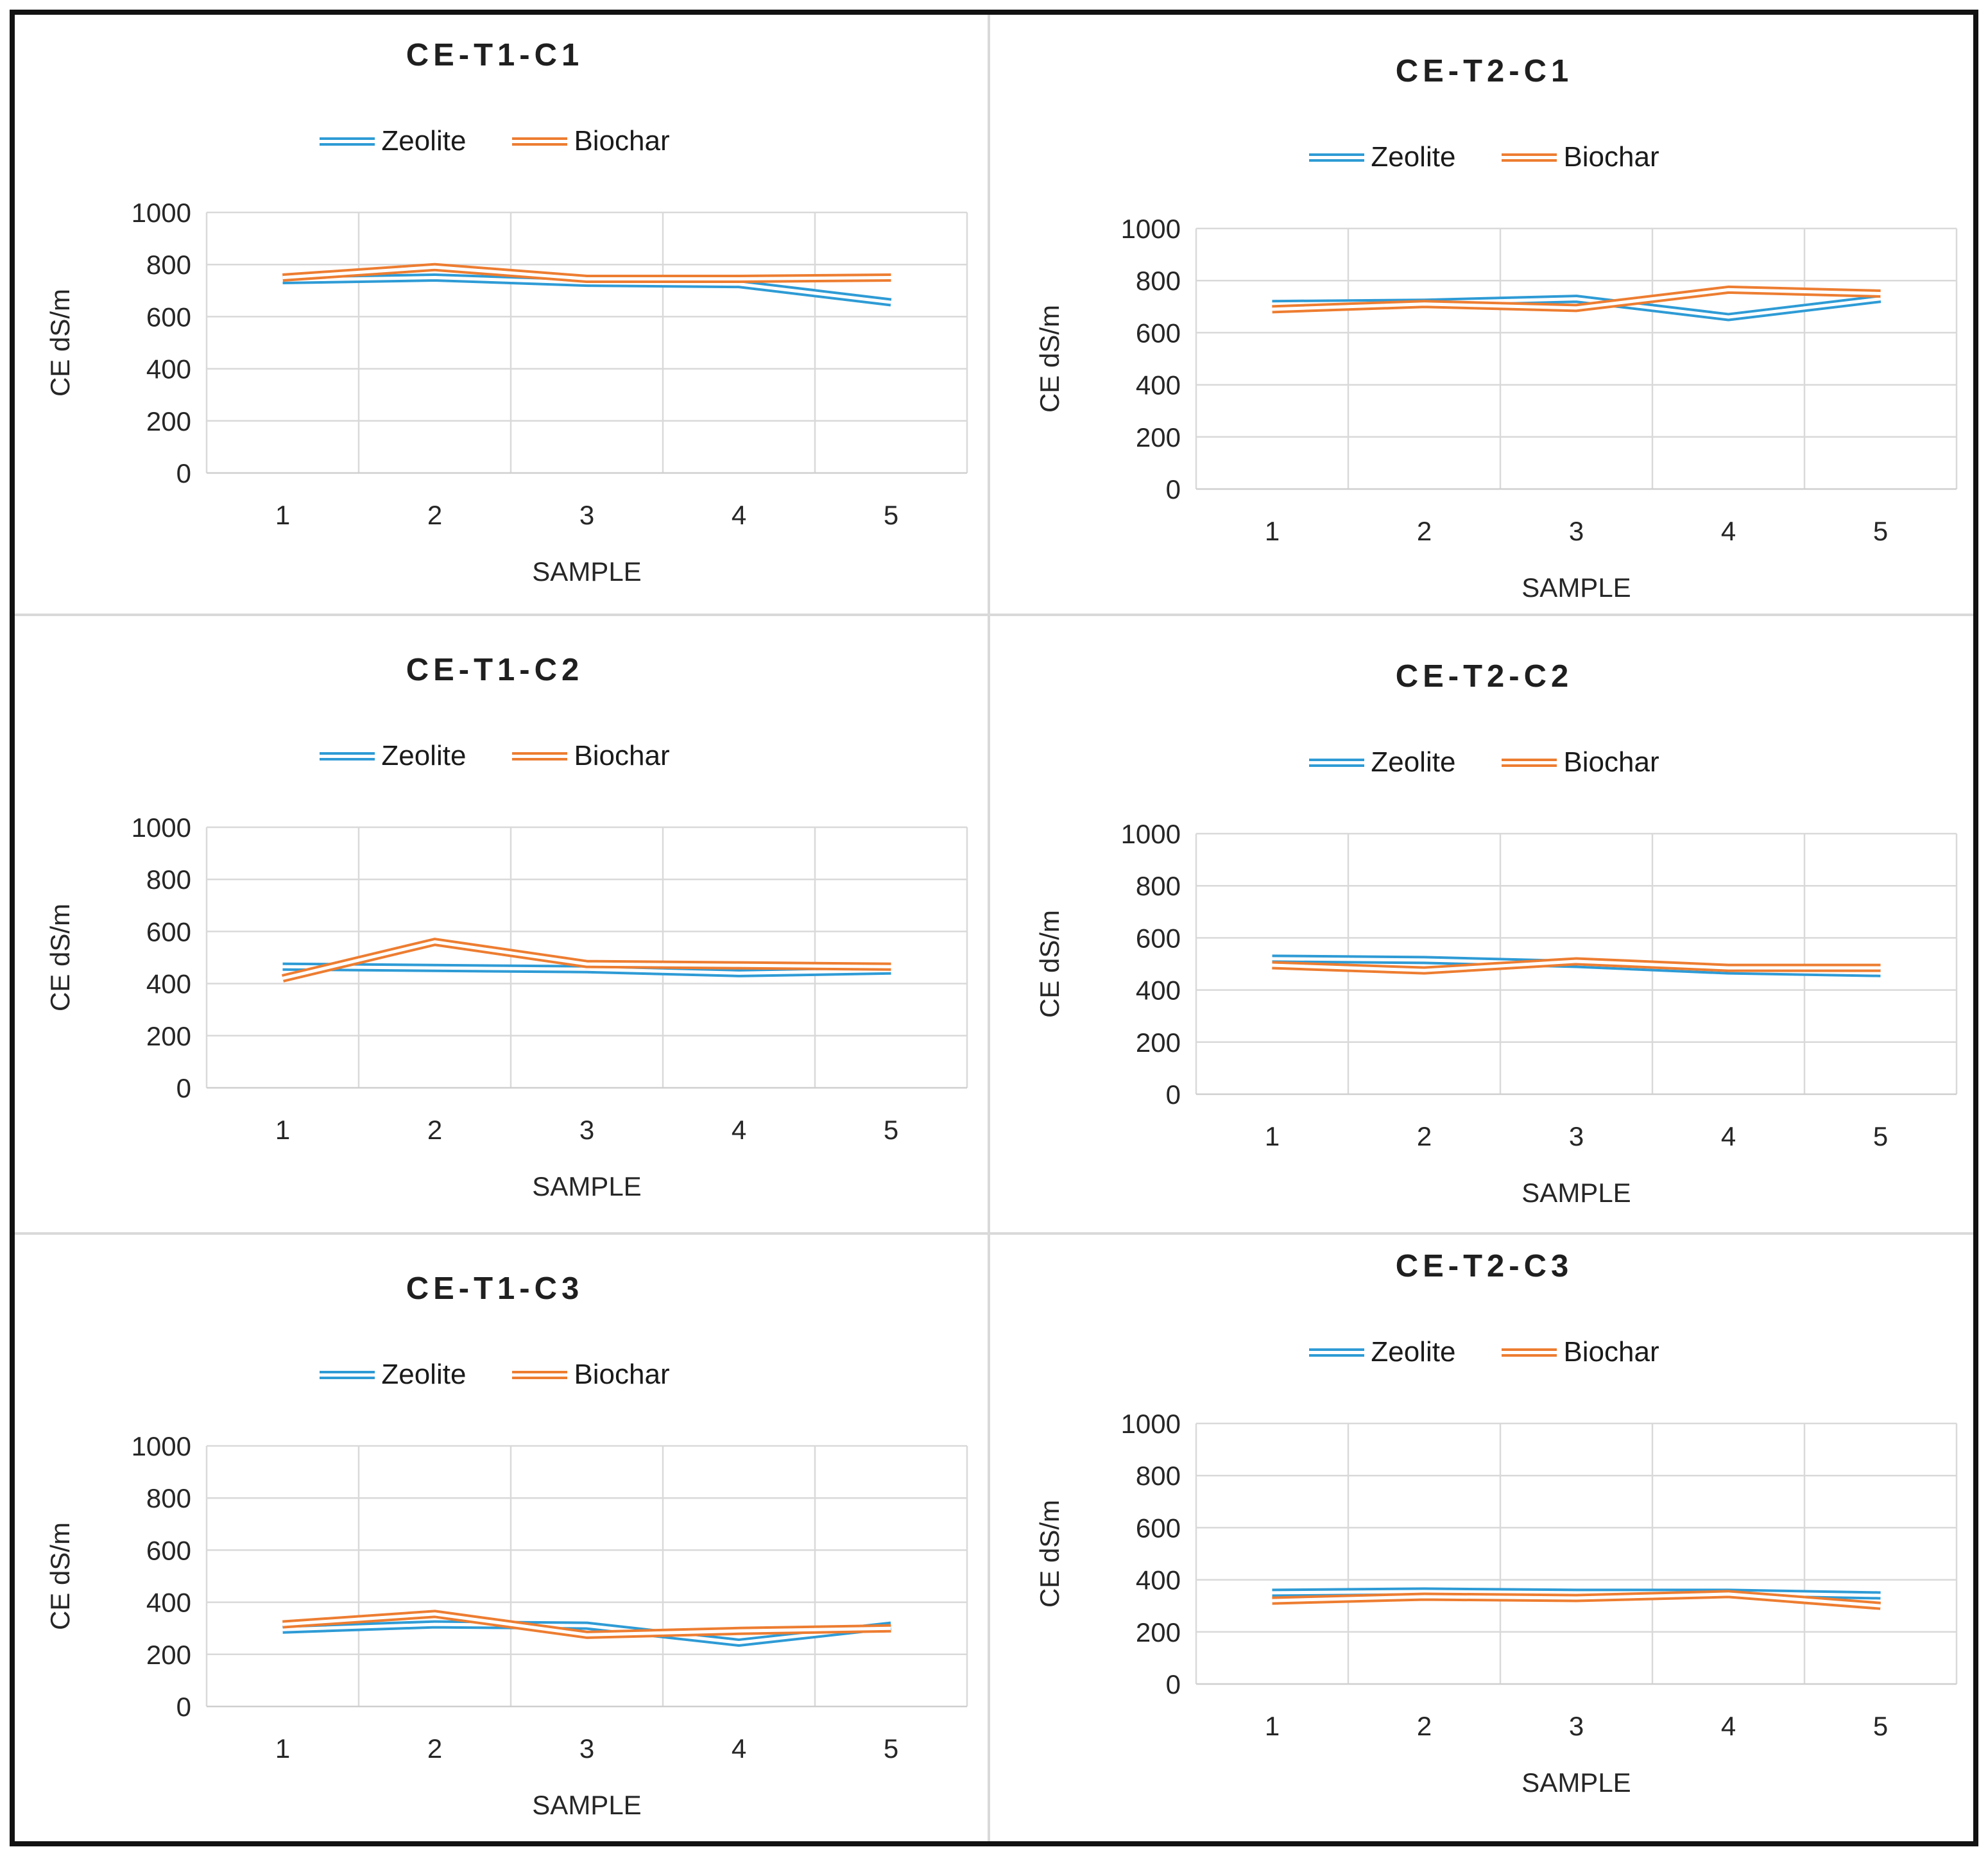  Describe the element at coordinates (495, 670) in the screenshot. I see `chart-title: CE-T1-C2` at that location.